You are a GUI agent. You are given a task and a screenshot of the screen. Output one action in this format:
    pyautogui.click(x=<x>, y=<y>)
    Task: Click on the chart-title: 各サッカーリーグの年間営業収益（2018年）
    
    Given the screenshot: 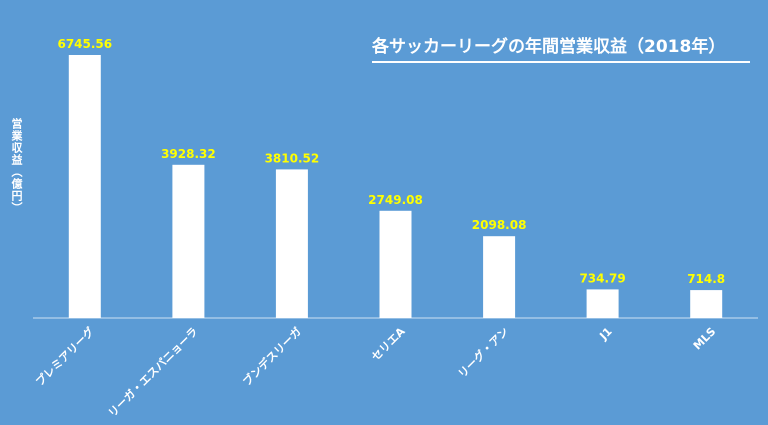 What is the action you would take?
    pyautogui.click(x=549, y=47)
    